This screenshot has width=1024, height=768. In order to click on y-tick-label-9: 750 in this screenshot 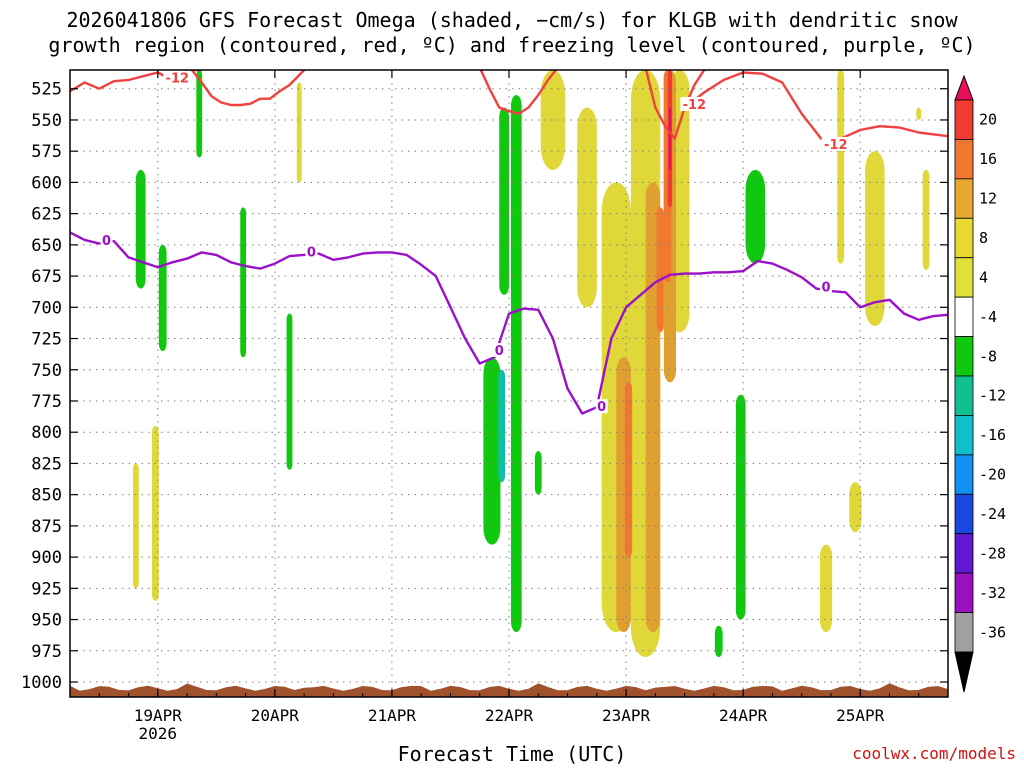, I will do `click(46, 371)`.